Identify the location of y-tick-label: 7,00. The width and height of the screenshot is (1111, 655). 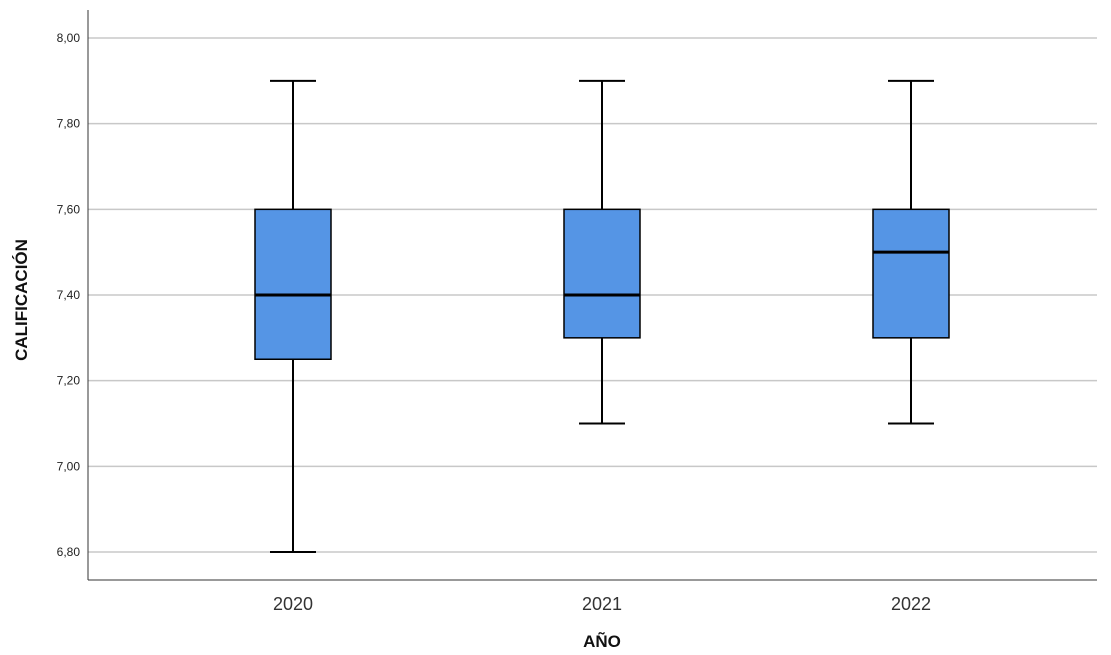
(69, 466).